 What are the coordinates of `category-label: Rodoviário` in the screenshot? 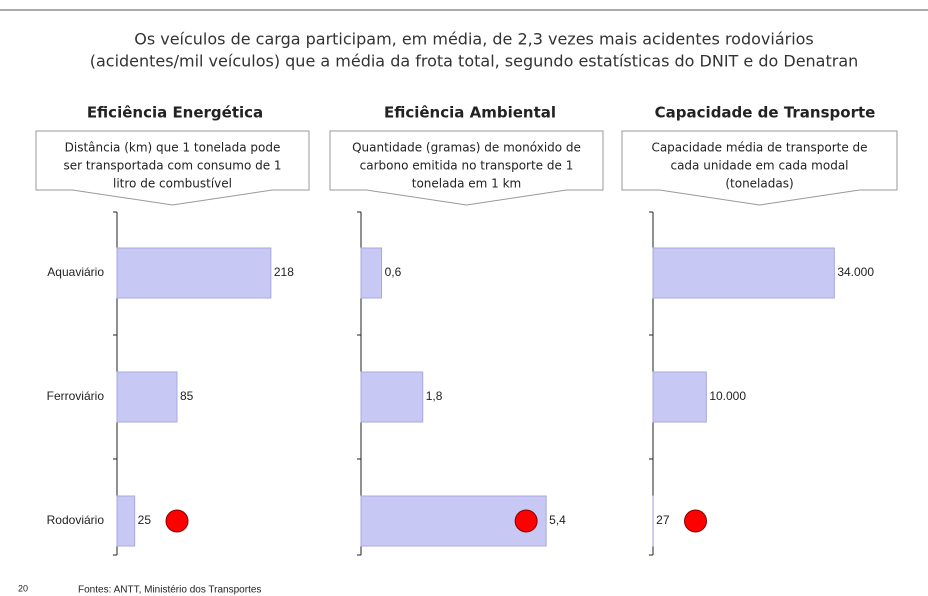 It's located at (76, 520).